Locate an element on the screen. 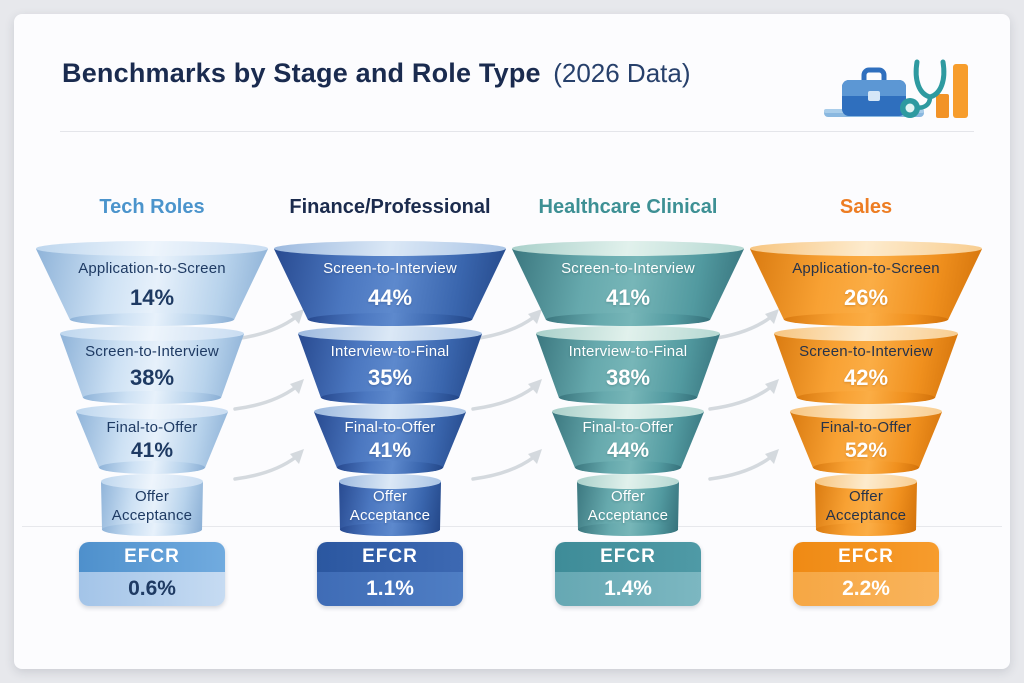 This screenshot has height=683, width=1024. efcr-box: EFCR 2.2% is located at coordinates (866, 574).